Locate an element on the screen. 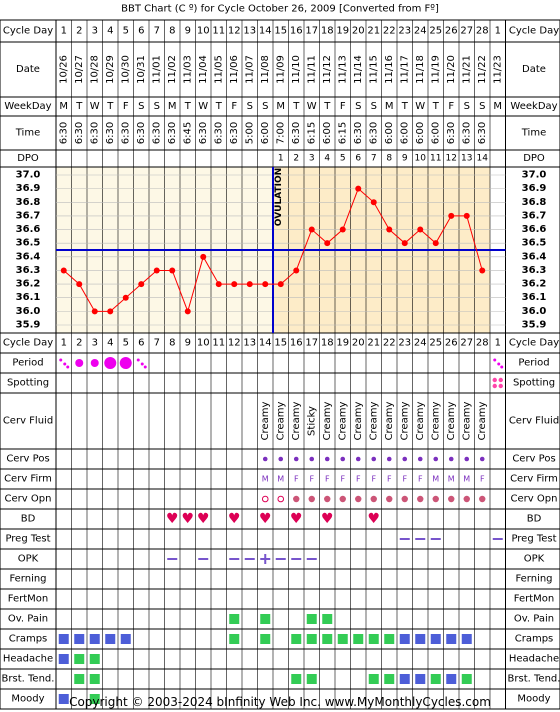 The width and height of the screenshot is (560, 712). headache-box is located at coordinates (79, 659).